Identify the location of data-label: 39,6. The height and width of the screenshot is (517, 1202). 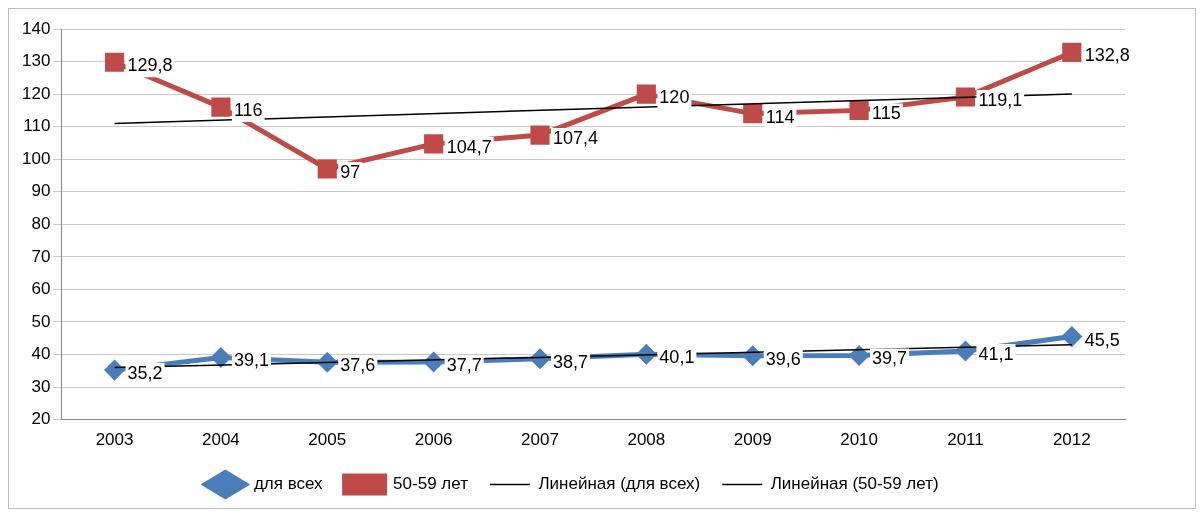
(783, 358).